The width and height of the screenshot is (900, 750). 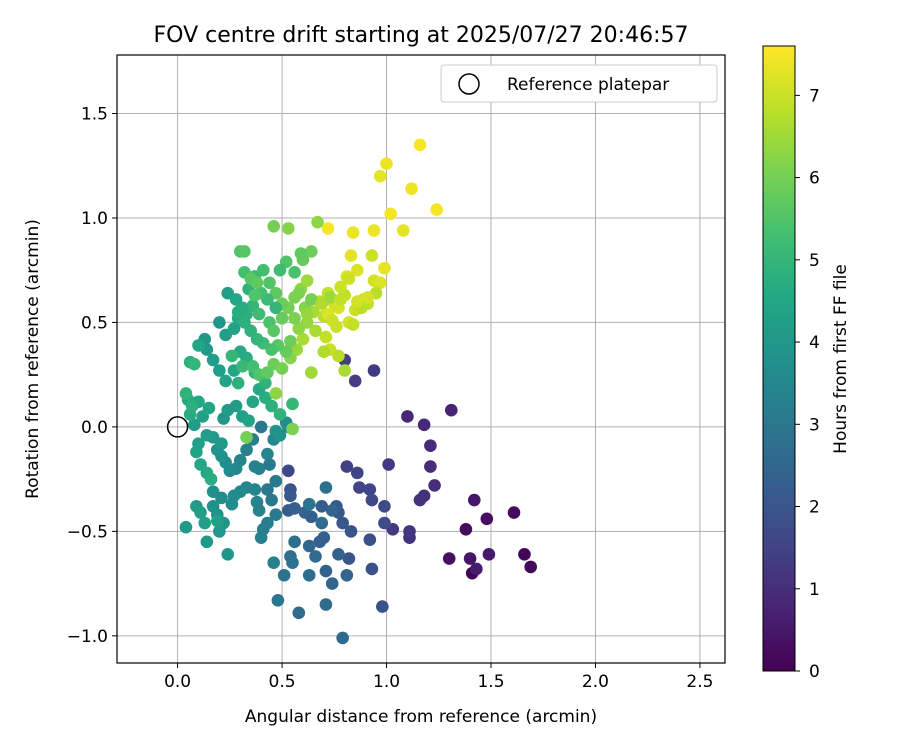 What do you see at coordinates (699, 682) in the screenshot?
I see `x-tick-label: 2.5` at bounding box center [699, 682].